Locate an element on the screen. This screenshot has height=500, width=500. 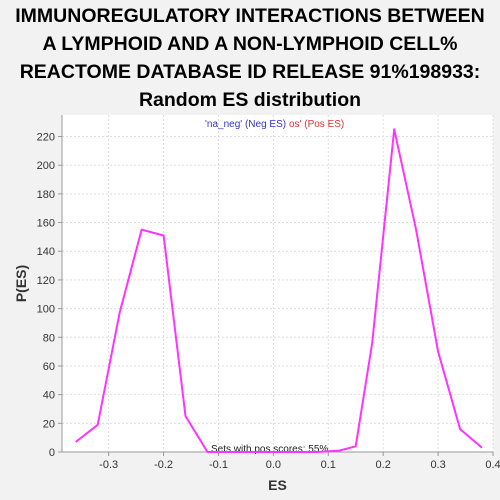
x-tick-label: 0.4 is located at coordinates (492, 465).